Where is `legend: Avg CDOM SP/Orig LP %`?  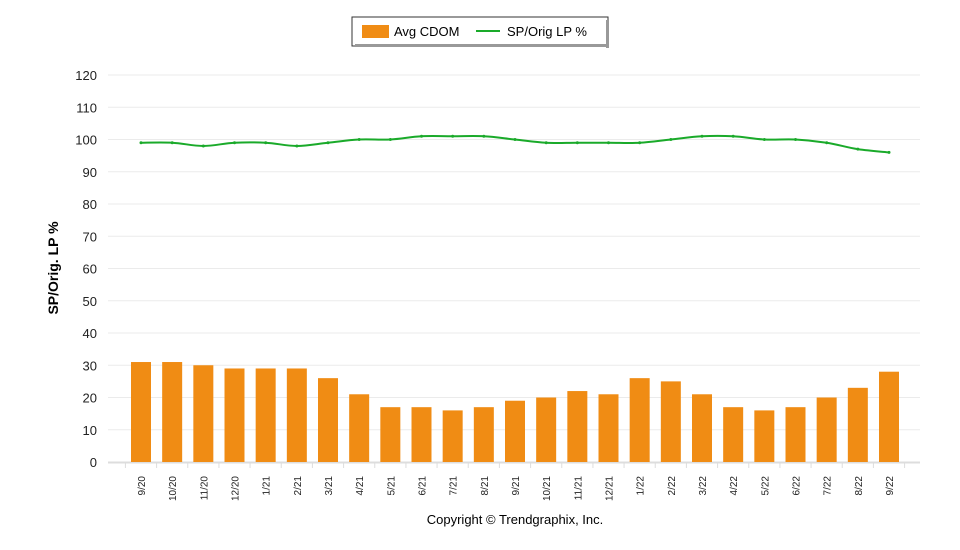
legend: Avg CDOM SP/Orig LP % is located at coordinates (480, 32).